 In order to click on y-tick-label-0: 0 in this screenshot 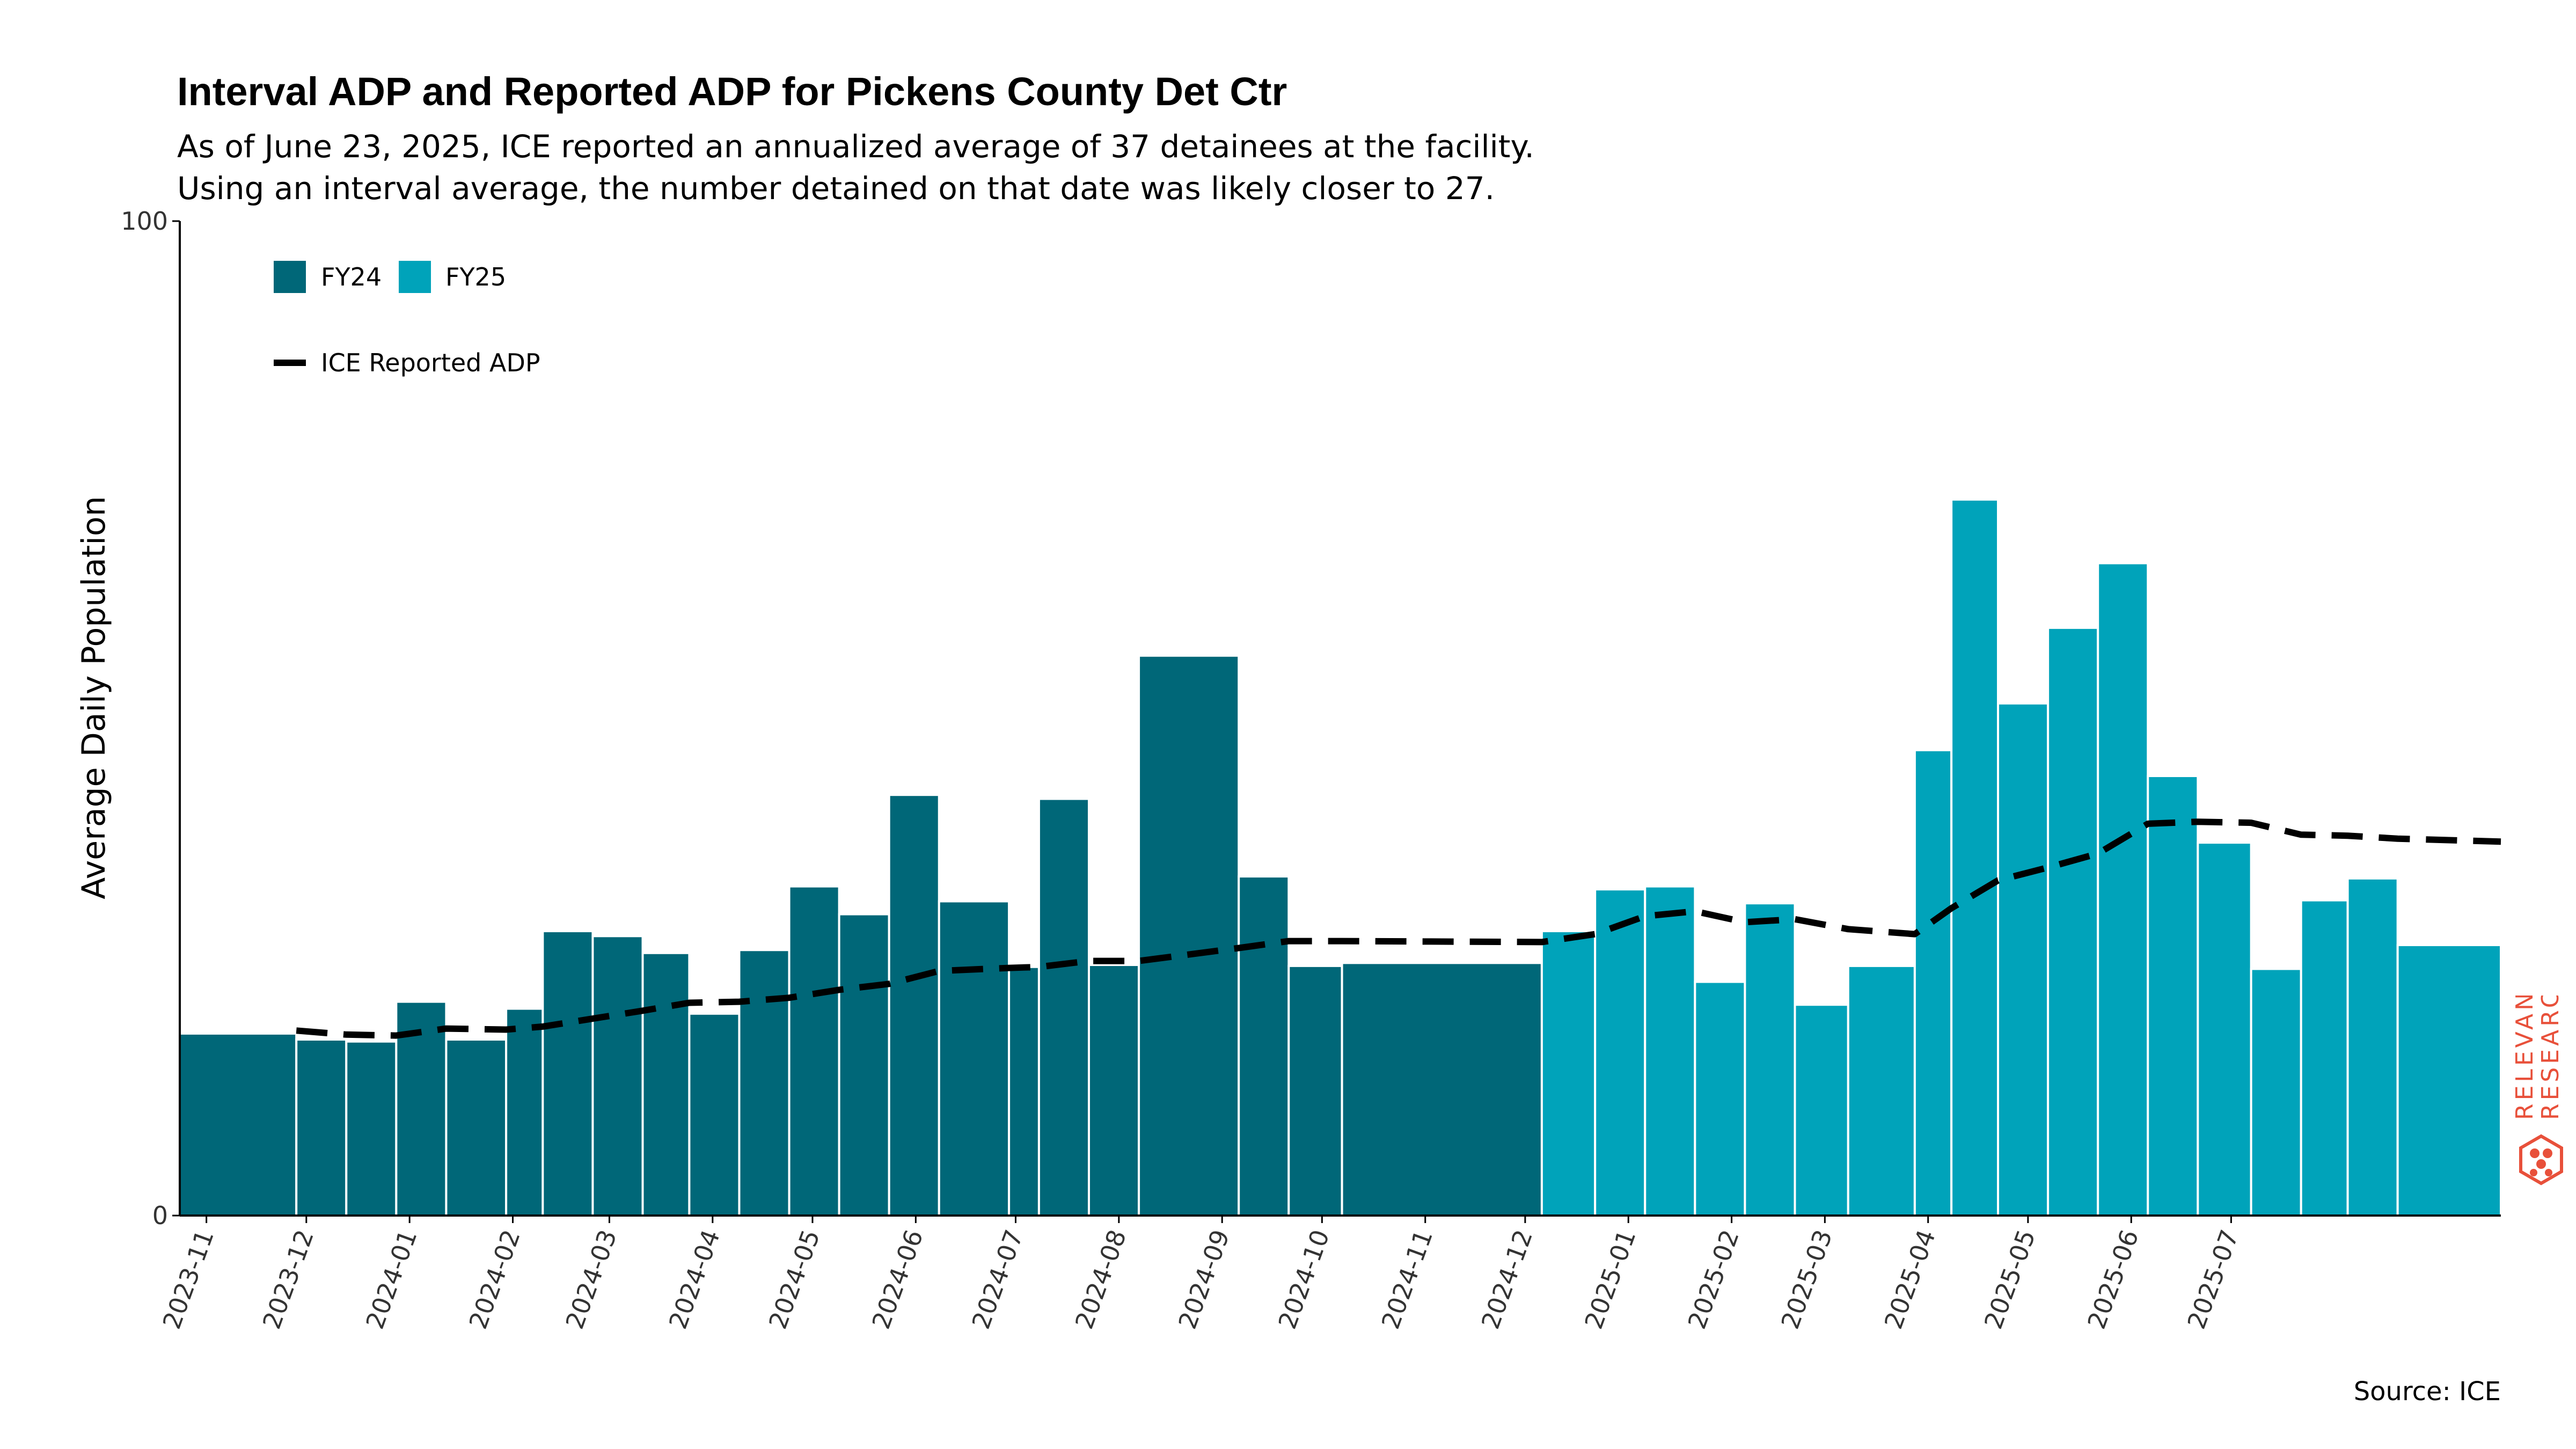, I will do `click(160, 1215)`.